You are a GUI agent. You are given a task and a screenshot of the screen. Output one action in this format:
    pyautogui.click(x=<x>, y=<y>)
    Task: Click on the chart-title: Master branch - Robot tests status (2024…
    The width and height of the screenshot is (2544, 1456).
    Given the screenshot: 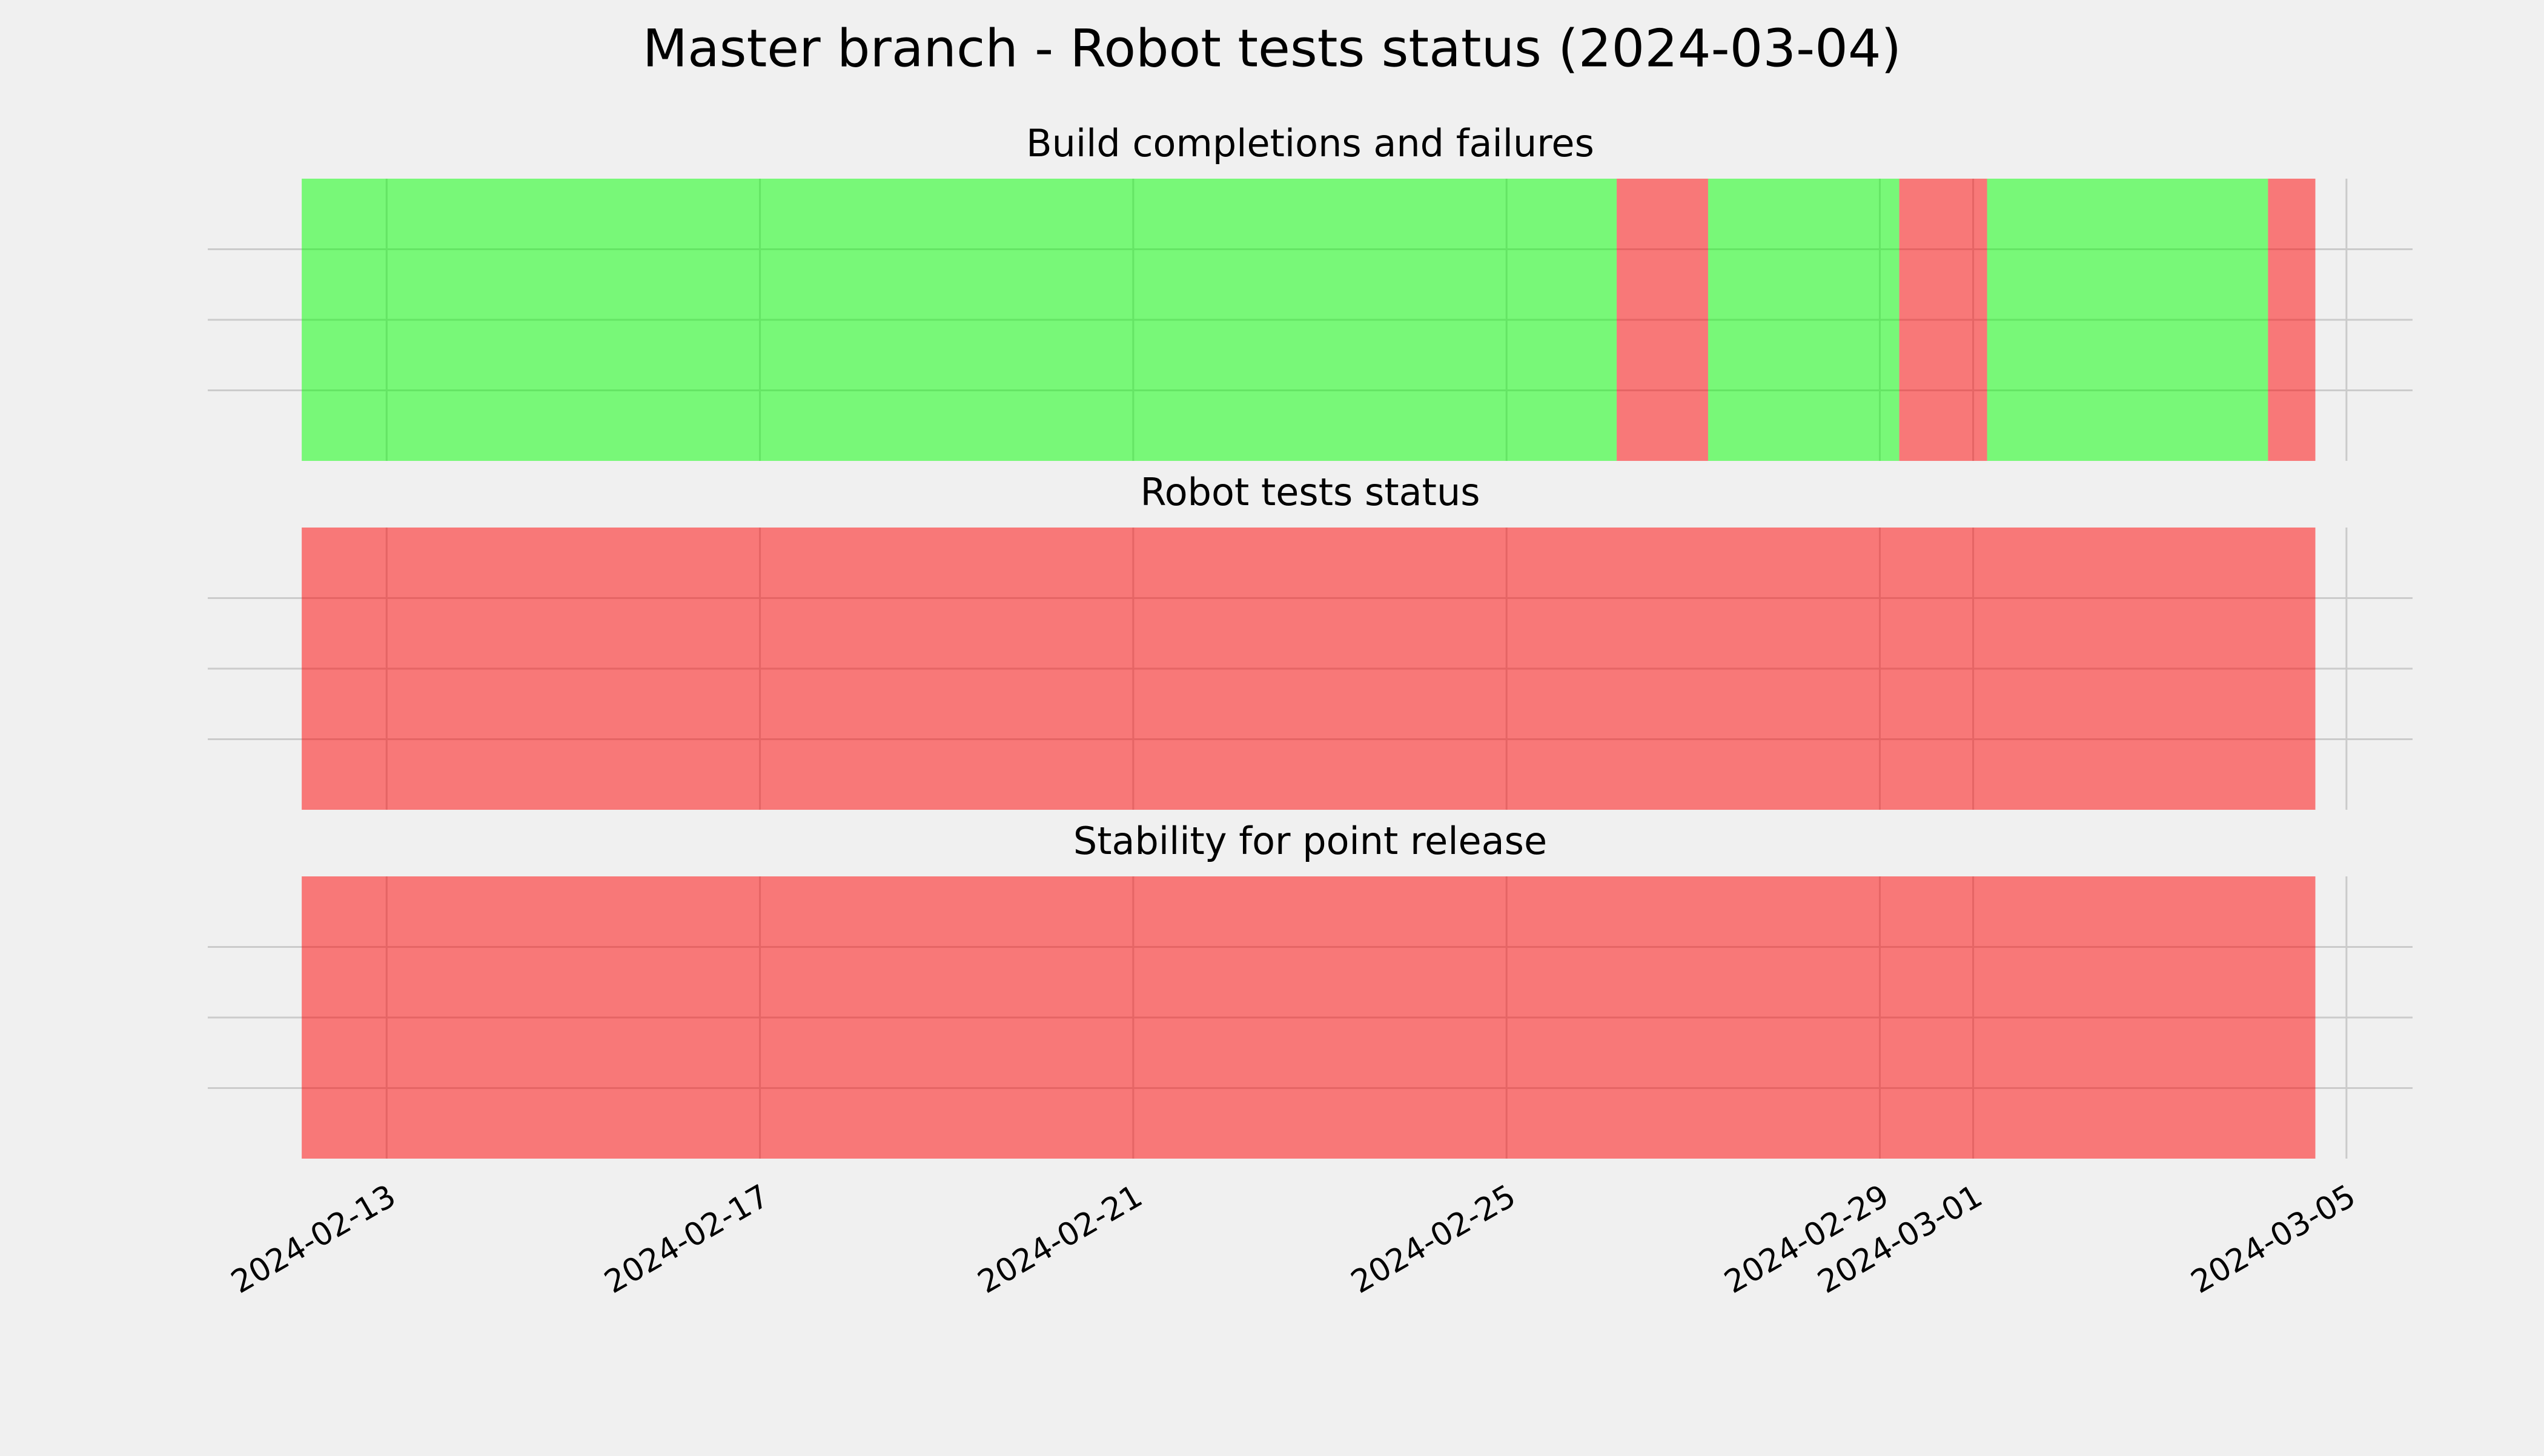 What is the action you would take?
    pyautogui.click(x=1272, y=48)
    